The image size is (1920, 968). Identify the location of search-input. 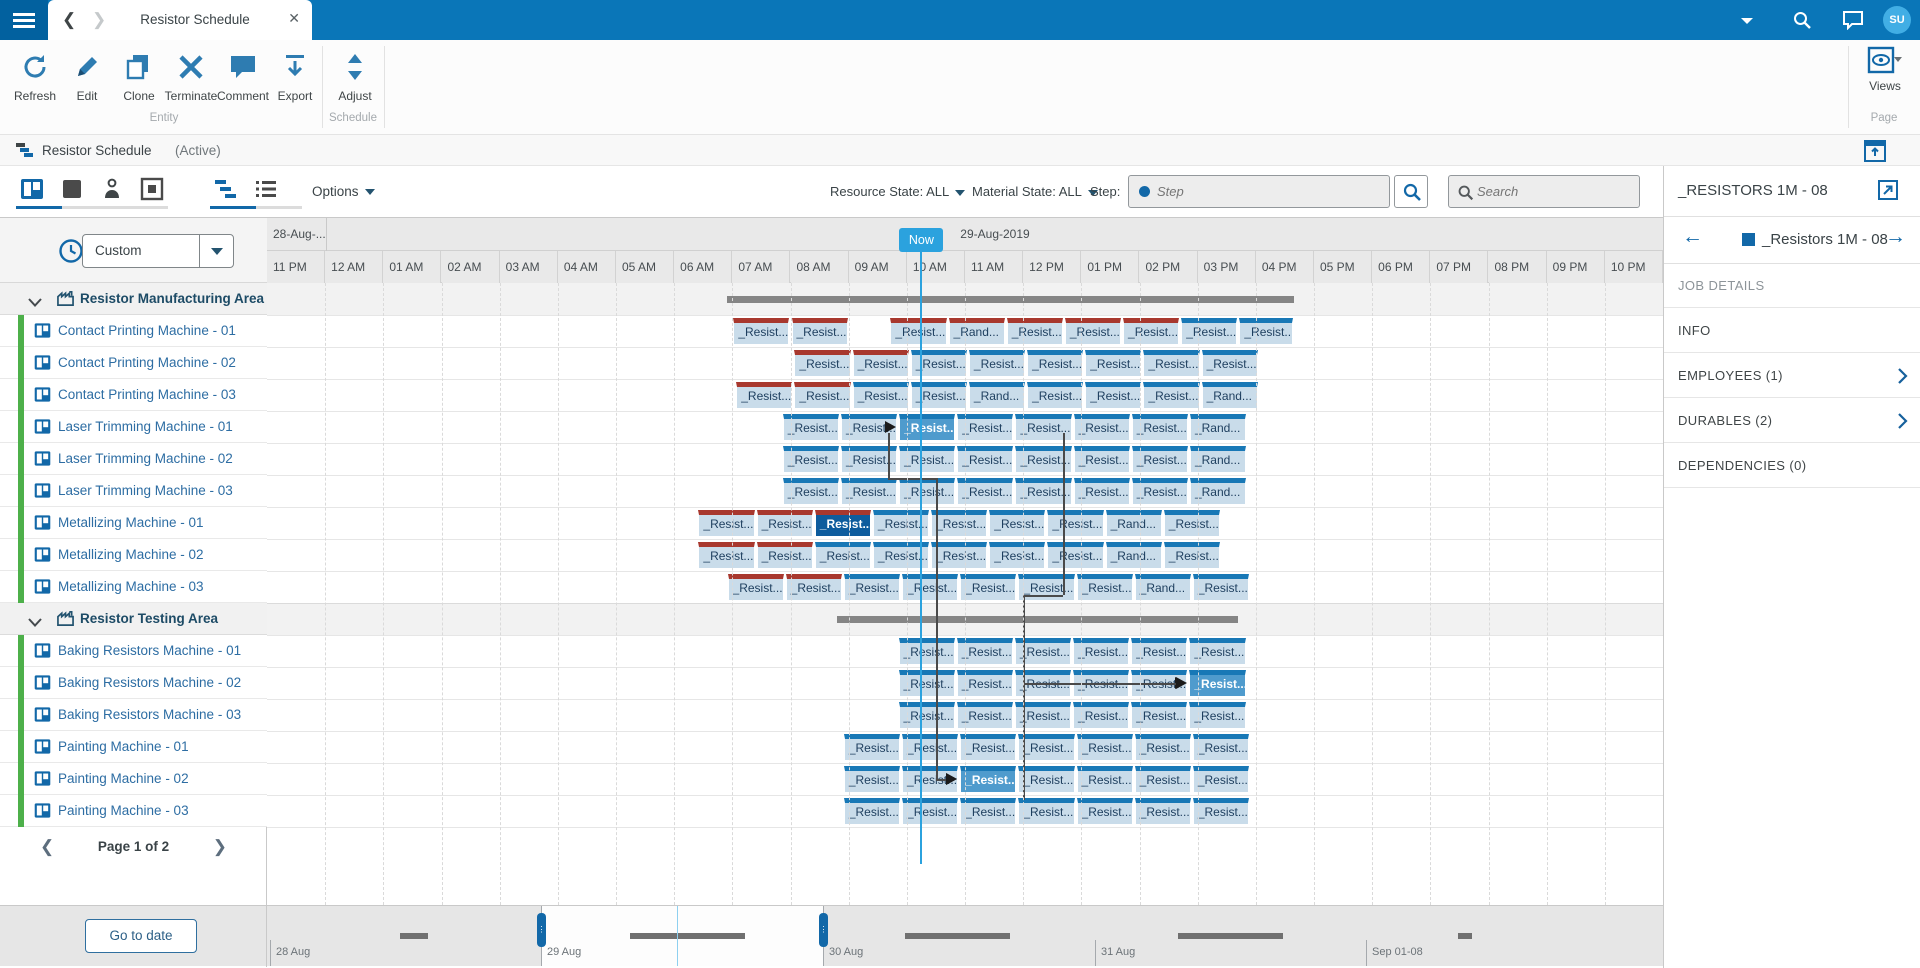
(1556, 191).